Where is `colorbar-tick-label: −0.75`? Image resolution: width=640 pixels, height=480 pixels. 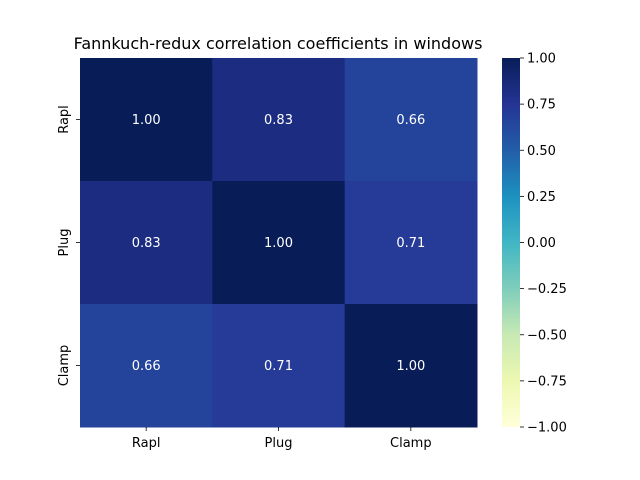
colorbar-tick-label: −0.75 is located at coordinates (547, 381).